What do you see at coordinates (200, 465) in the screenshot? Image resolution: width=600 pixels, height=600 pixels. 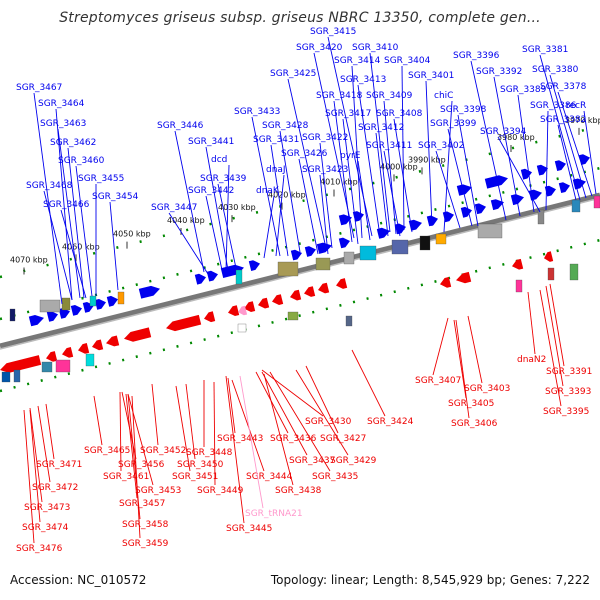 I see `bottom-gene-label: SGR_3450` at bounding box center [200, 465].